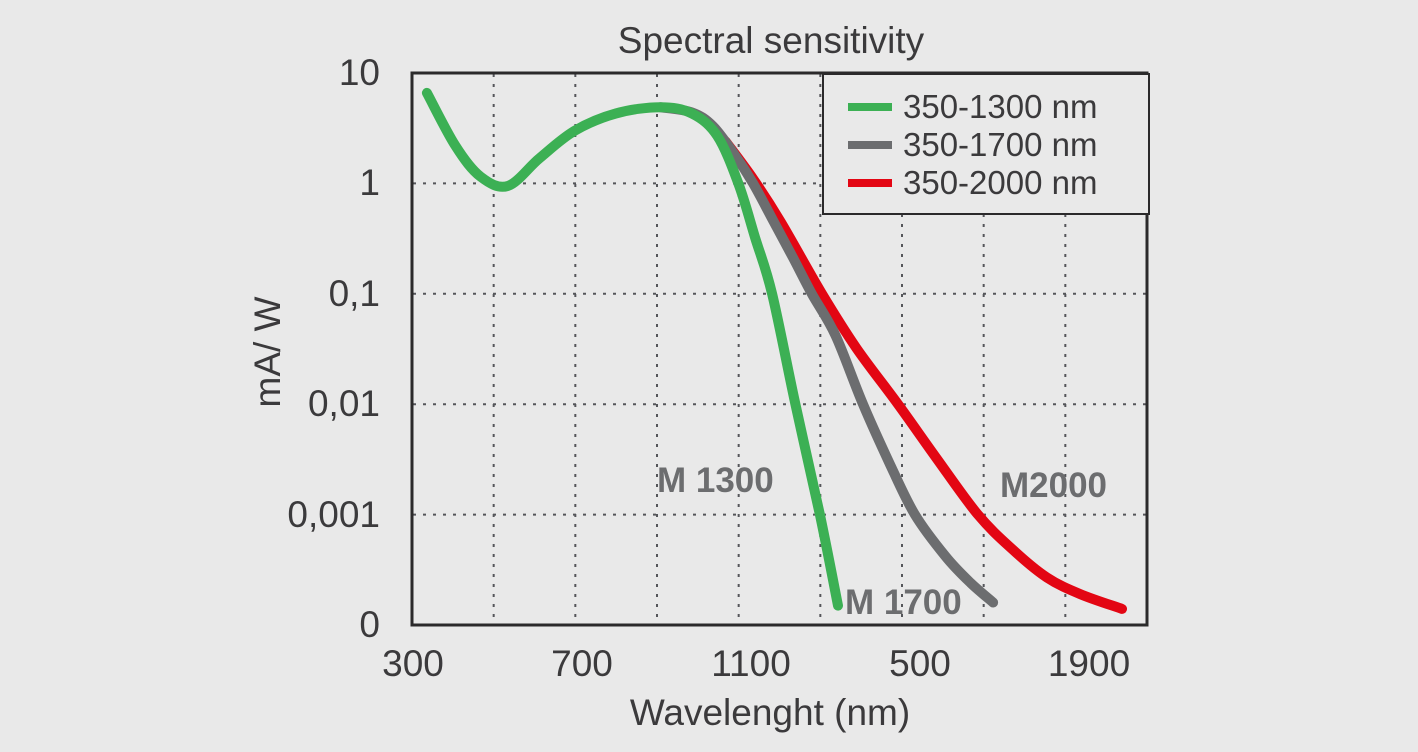 This screenshot has height=752, width=1418. I want to click on y-tick-label: 0,1, so click(354, 293).